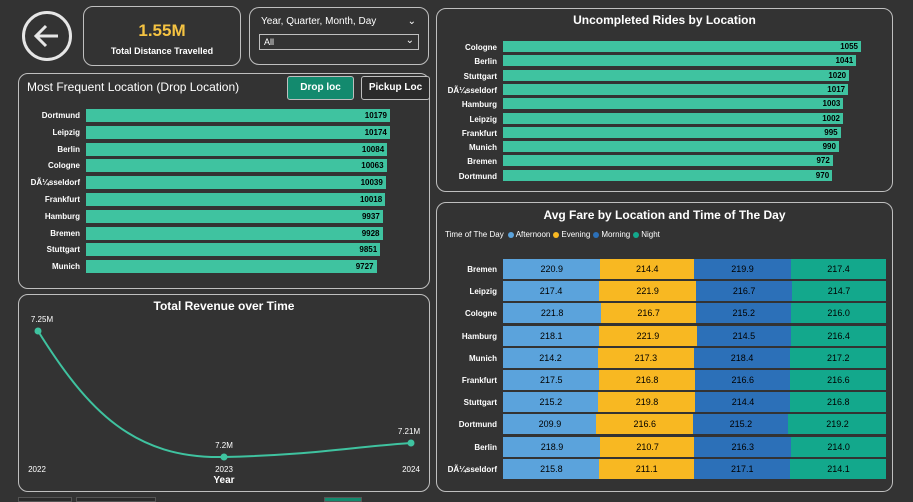  I want to click on bar: 1003, so click(673, 104).